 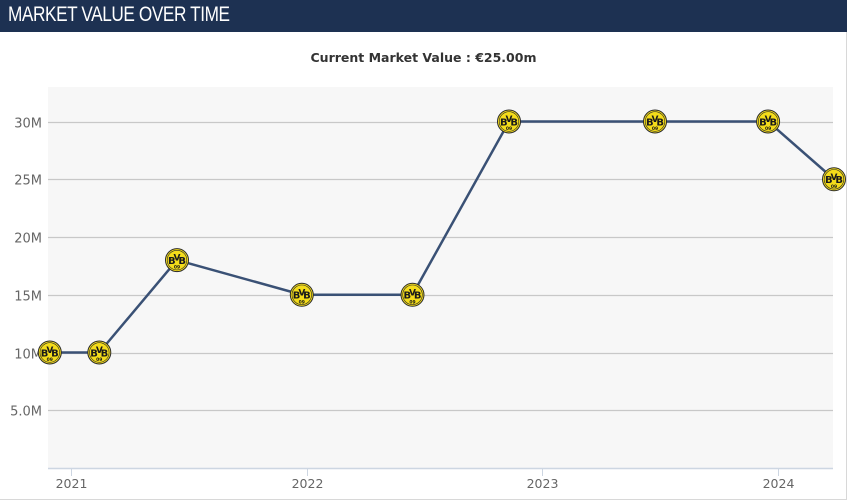 I want to click on x-tick-label: 2024, so click(x=779, y=483).